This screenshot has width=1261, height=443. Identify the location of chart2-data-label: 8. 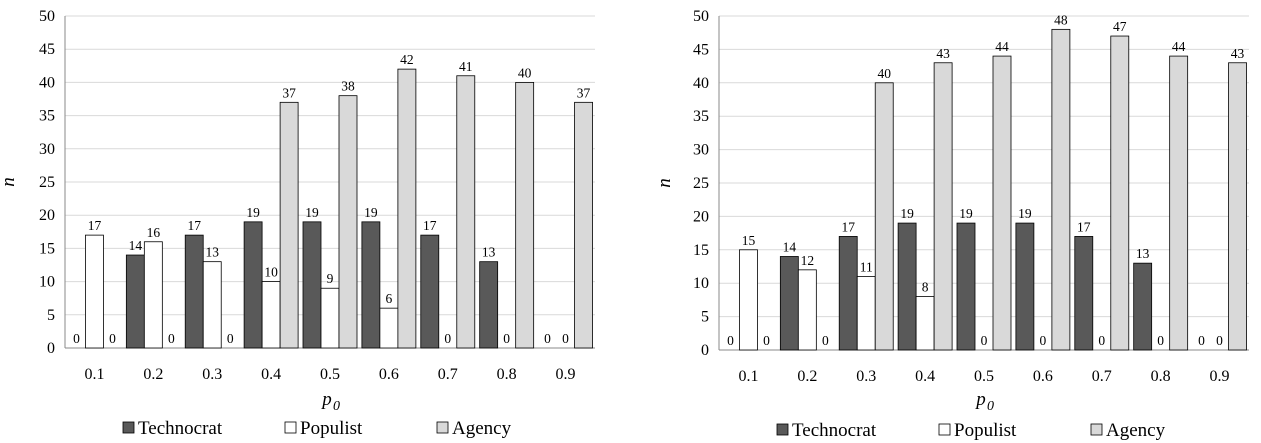
(925, 287).